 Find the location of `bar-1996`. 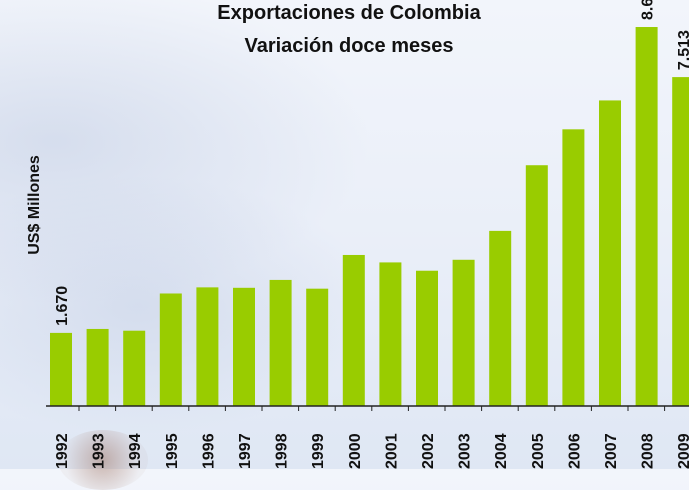

bar-1996 is located at coordinates (207, 346).